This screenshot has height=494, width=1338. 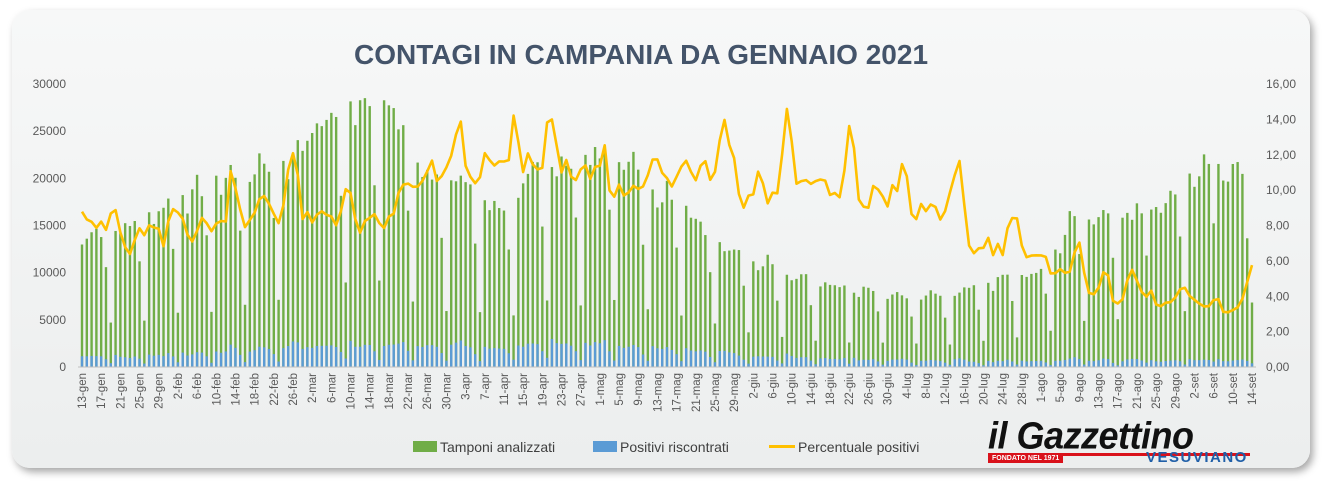 I want to click on x-tick-label: 12-lug, so click(x=946, y=389).